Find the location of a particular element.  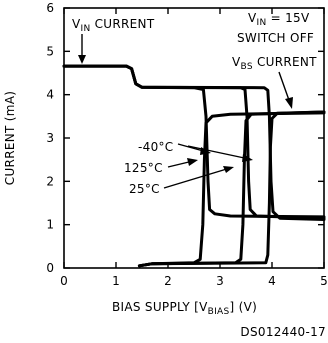

y-tick-label: 6 is located at coordinates (50, 8).